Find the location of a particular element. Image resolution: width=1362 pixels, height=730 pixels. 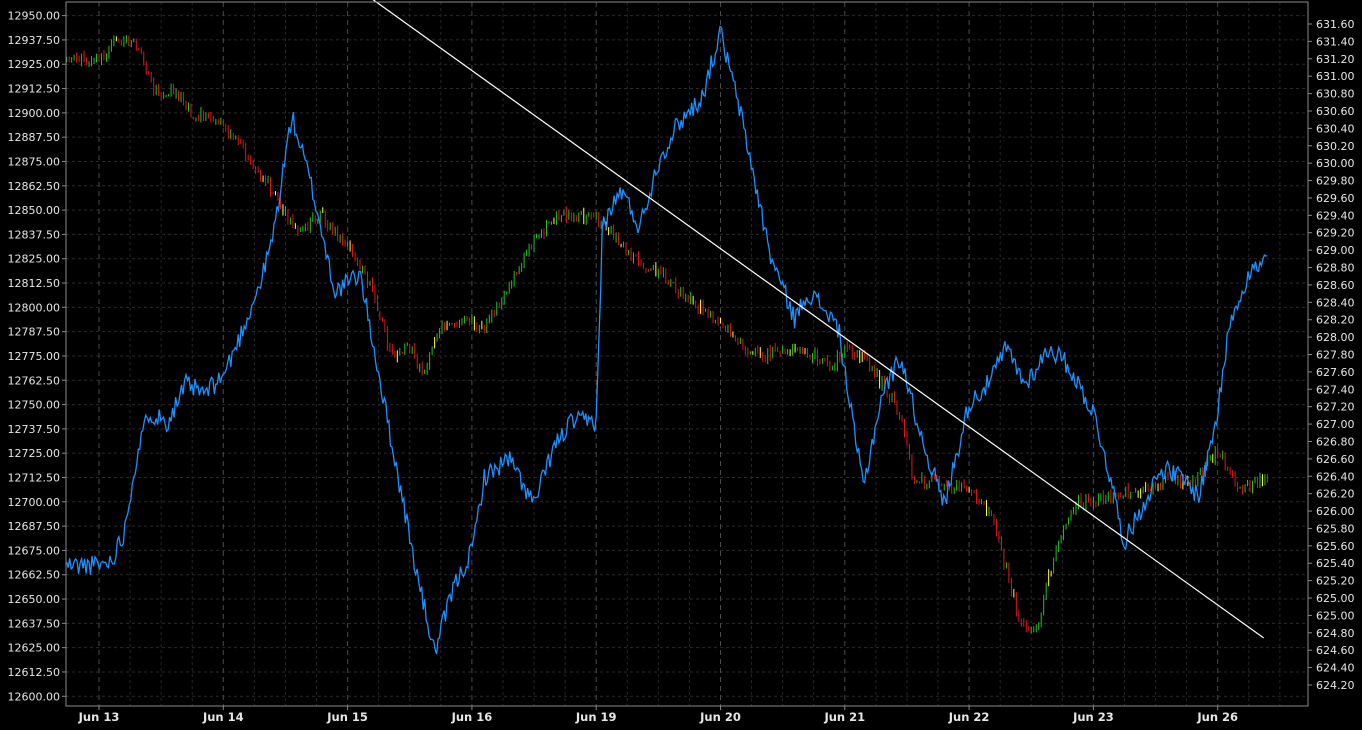

left-axis-label: 12937.50 is located at coordinates (34, 40).